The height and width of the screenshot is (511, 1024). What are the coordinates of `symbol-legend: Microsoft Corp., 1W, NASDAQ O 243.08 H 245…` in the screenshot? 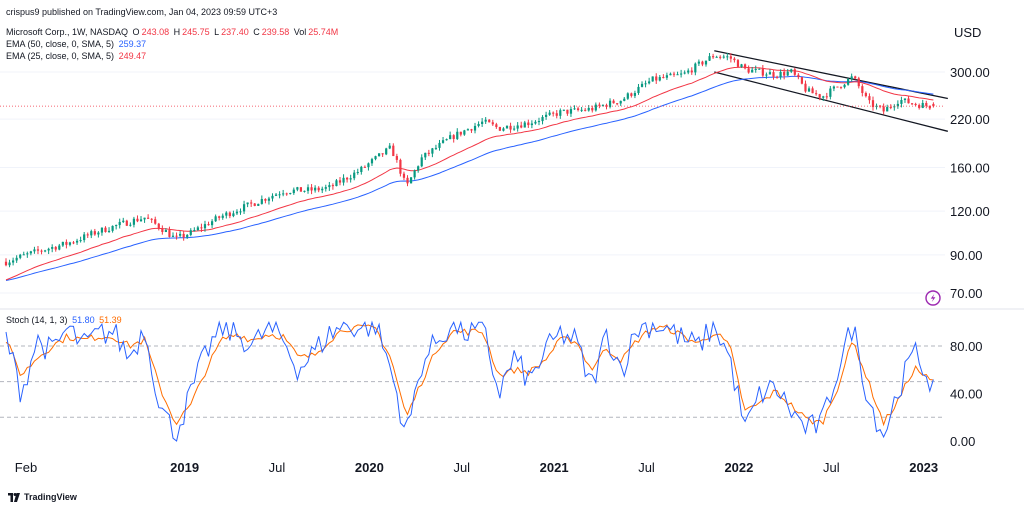 It's located at (173, 32).